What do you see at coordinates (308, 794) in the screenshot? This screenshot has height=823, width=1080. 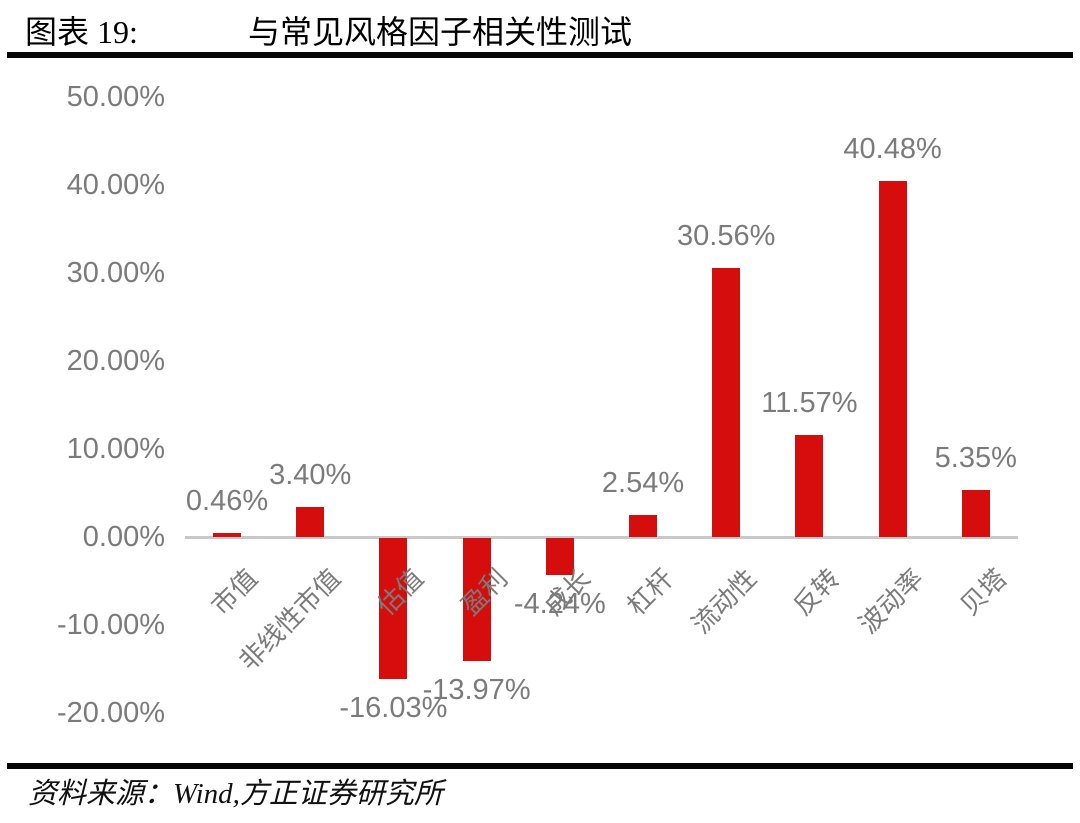 I see `source-text: Wind,方正证券研究所` at bounding box center [308, 794].